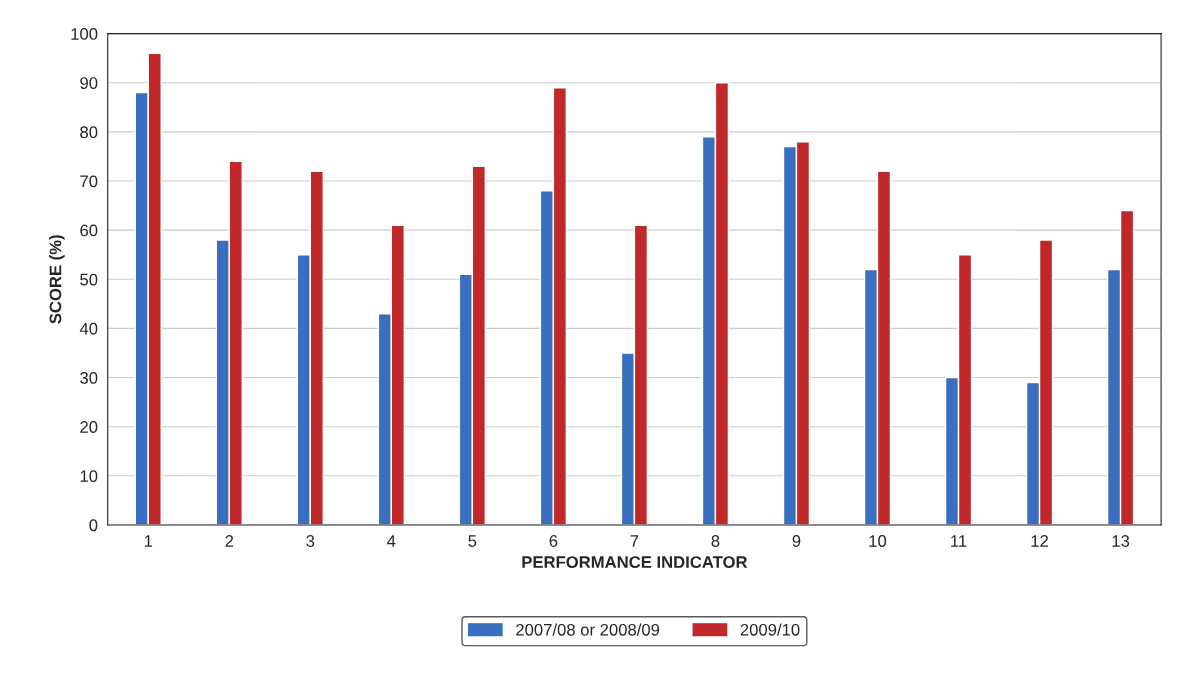 The height and width of the screenshot is (673, 1197). I want to click on x-tick-label: 13, so click(1121, 541).